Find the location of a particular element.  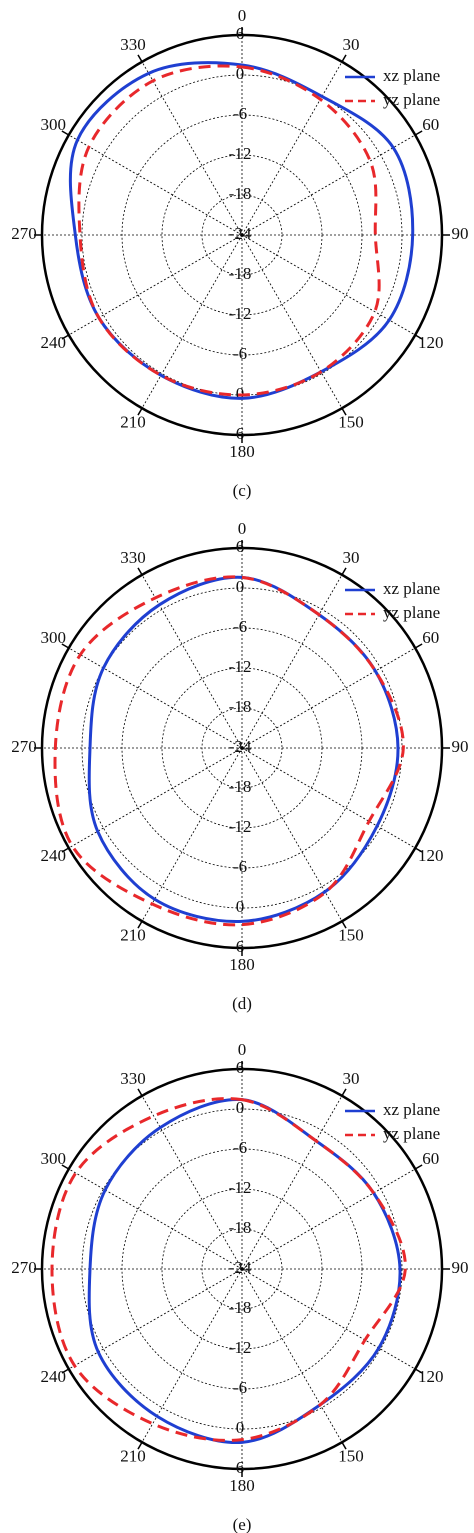

caption: (e) is located at coordinates (242, 1524).